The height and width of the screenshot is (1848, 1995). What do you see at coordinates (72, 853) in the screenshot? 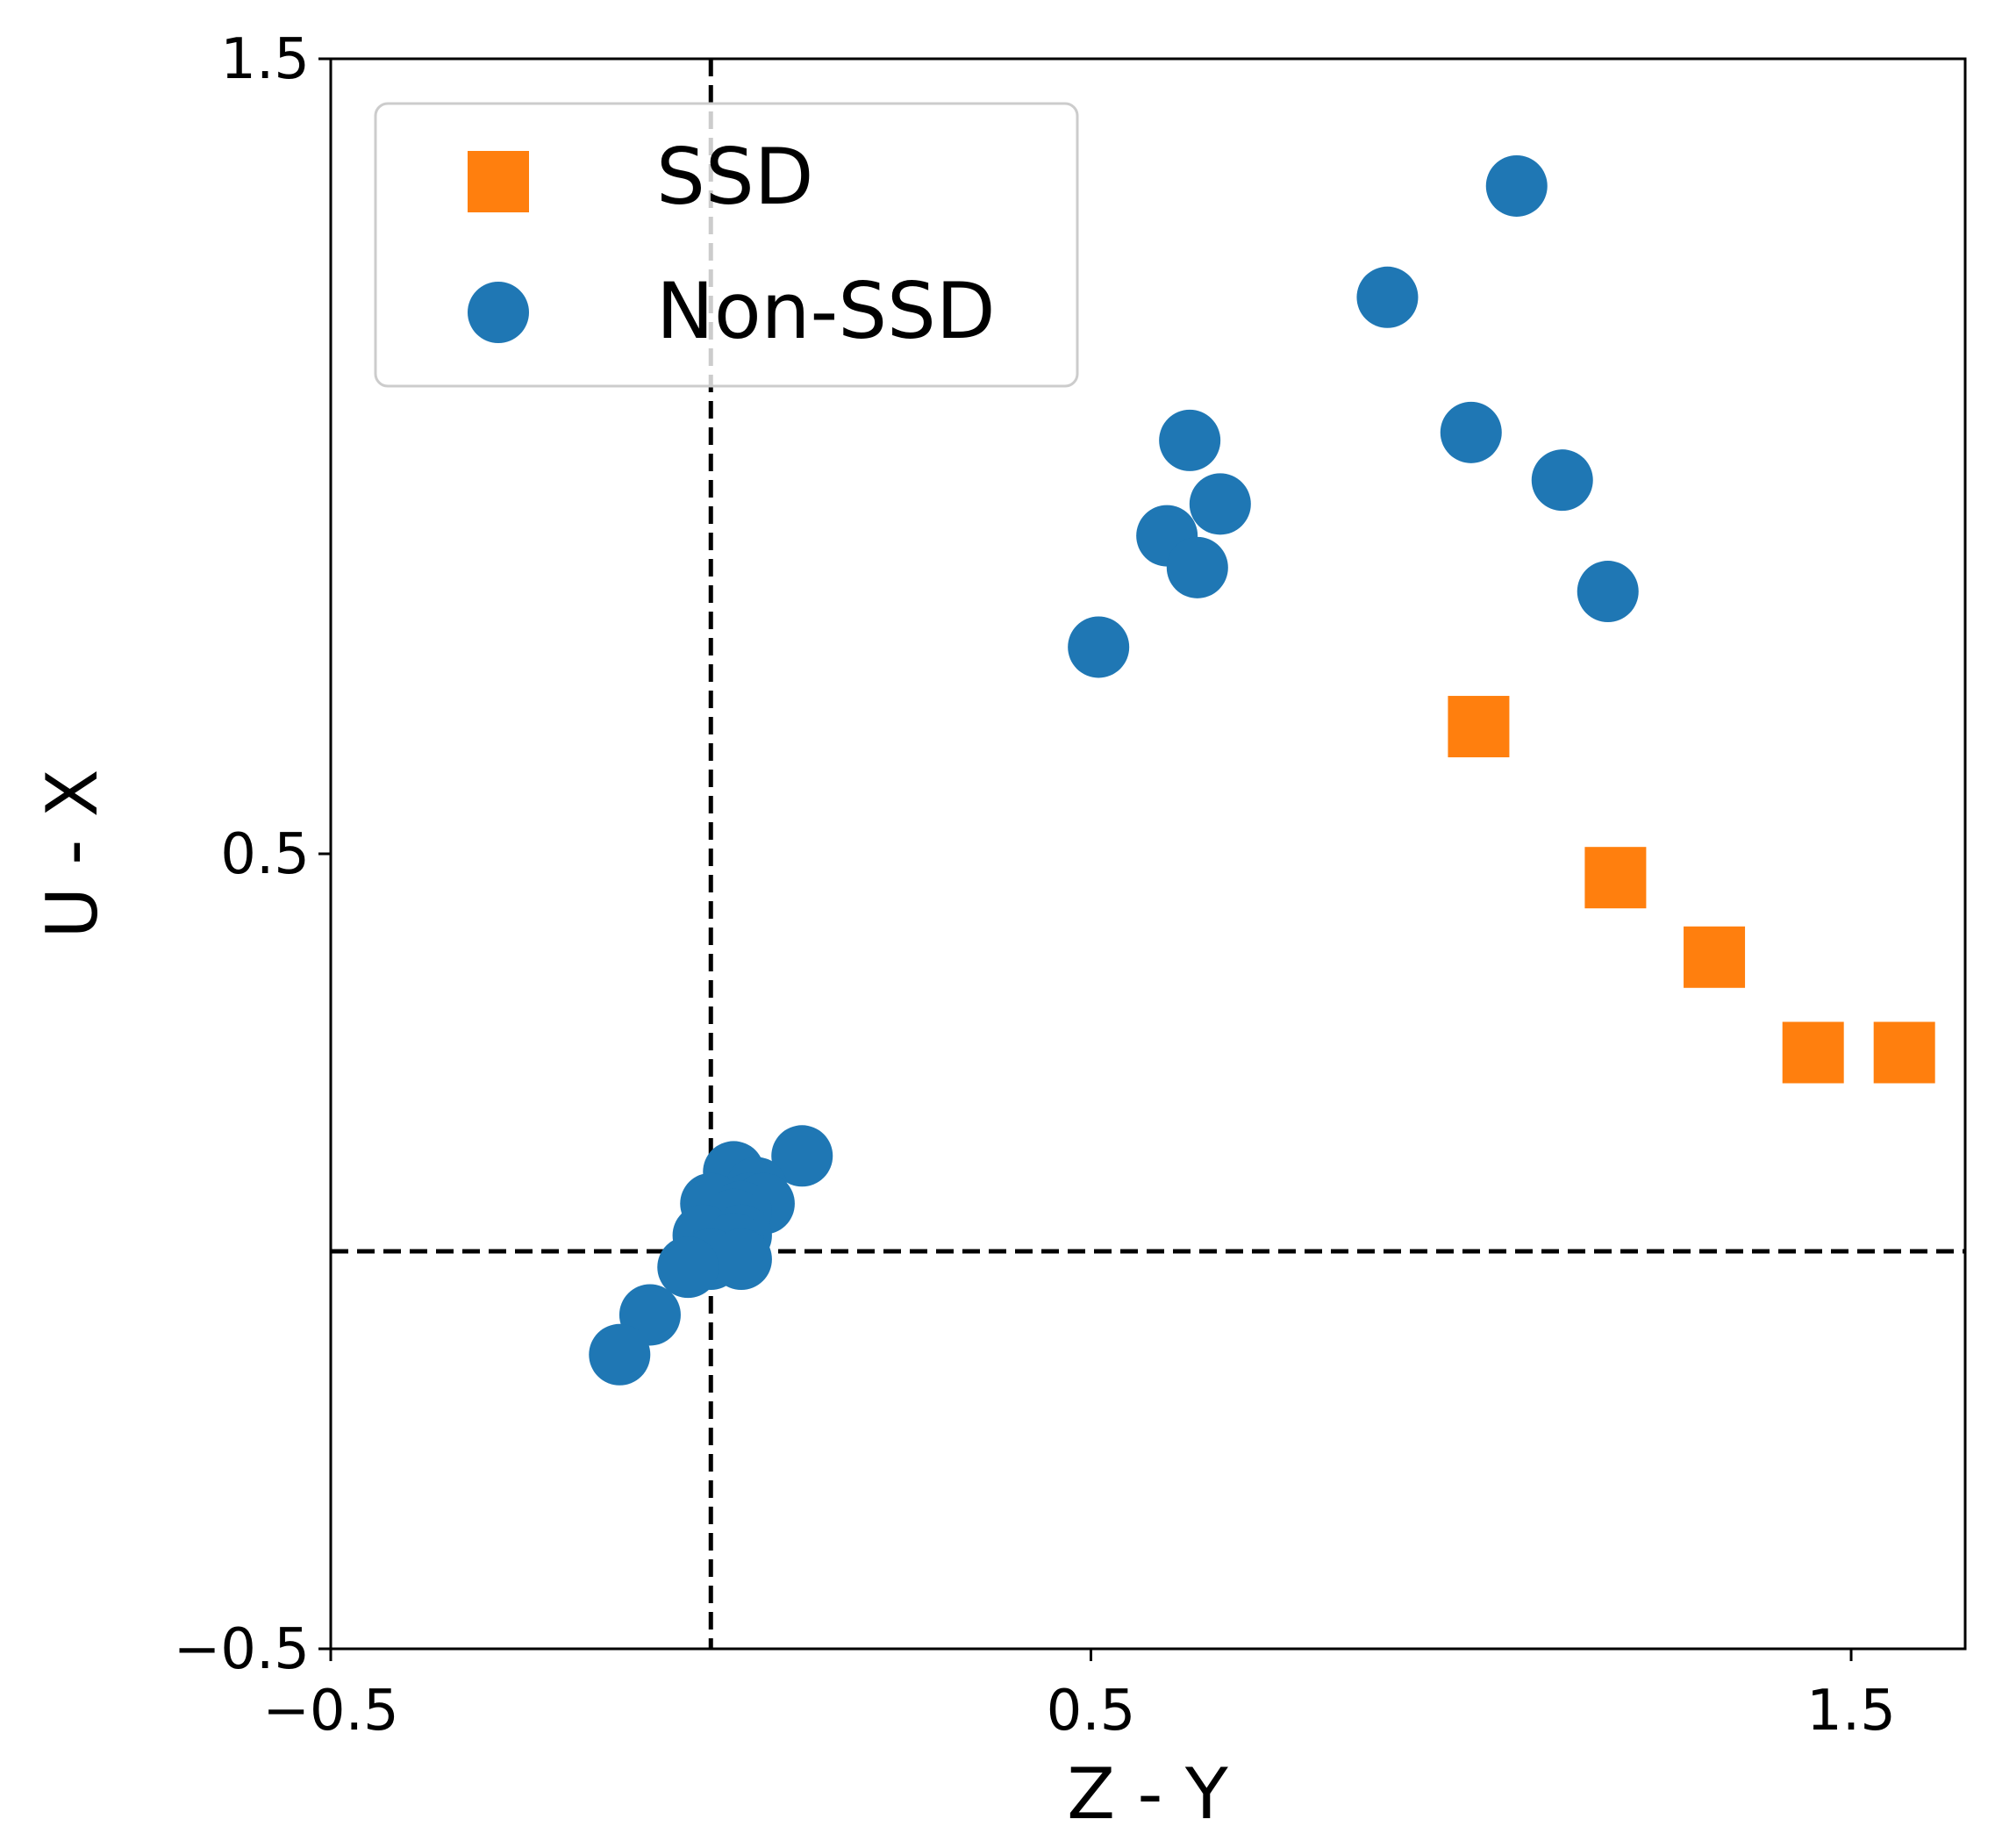
I see `y-axis-label: U - X` at bounding box center [72, 853].